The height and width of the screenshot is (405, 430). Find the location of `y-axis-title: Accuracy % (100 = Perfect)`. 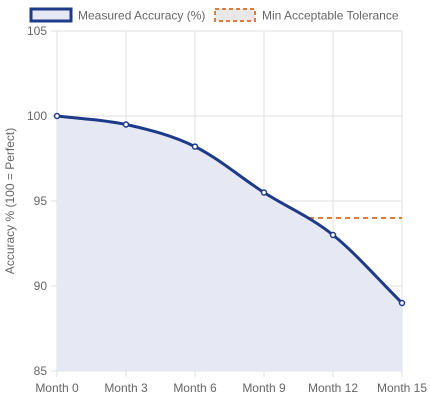

y-axis-title: Accuracy % (100 = Perfect) is located at coordinates (10, 201).